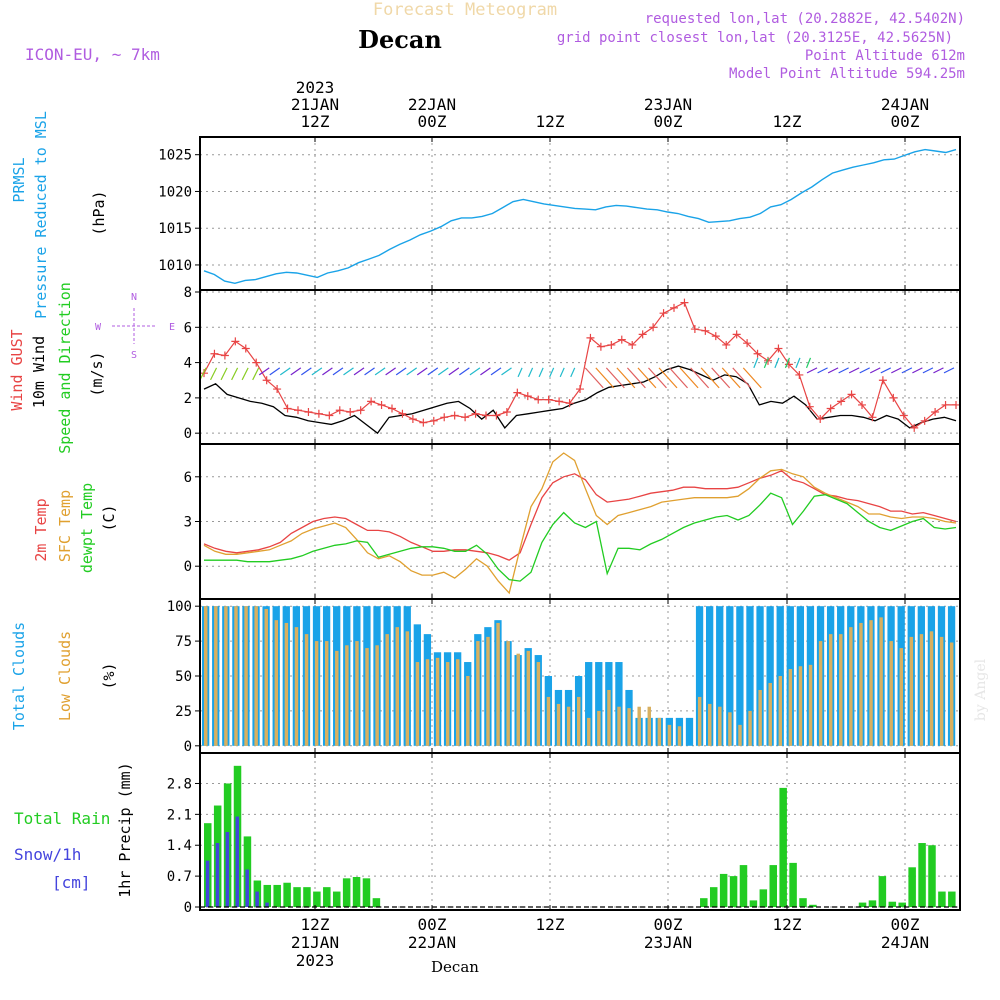  I want to click on y-tick-label: 2, so click(188, 399).